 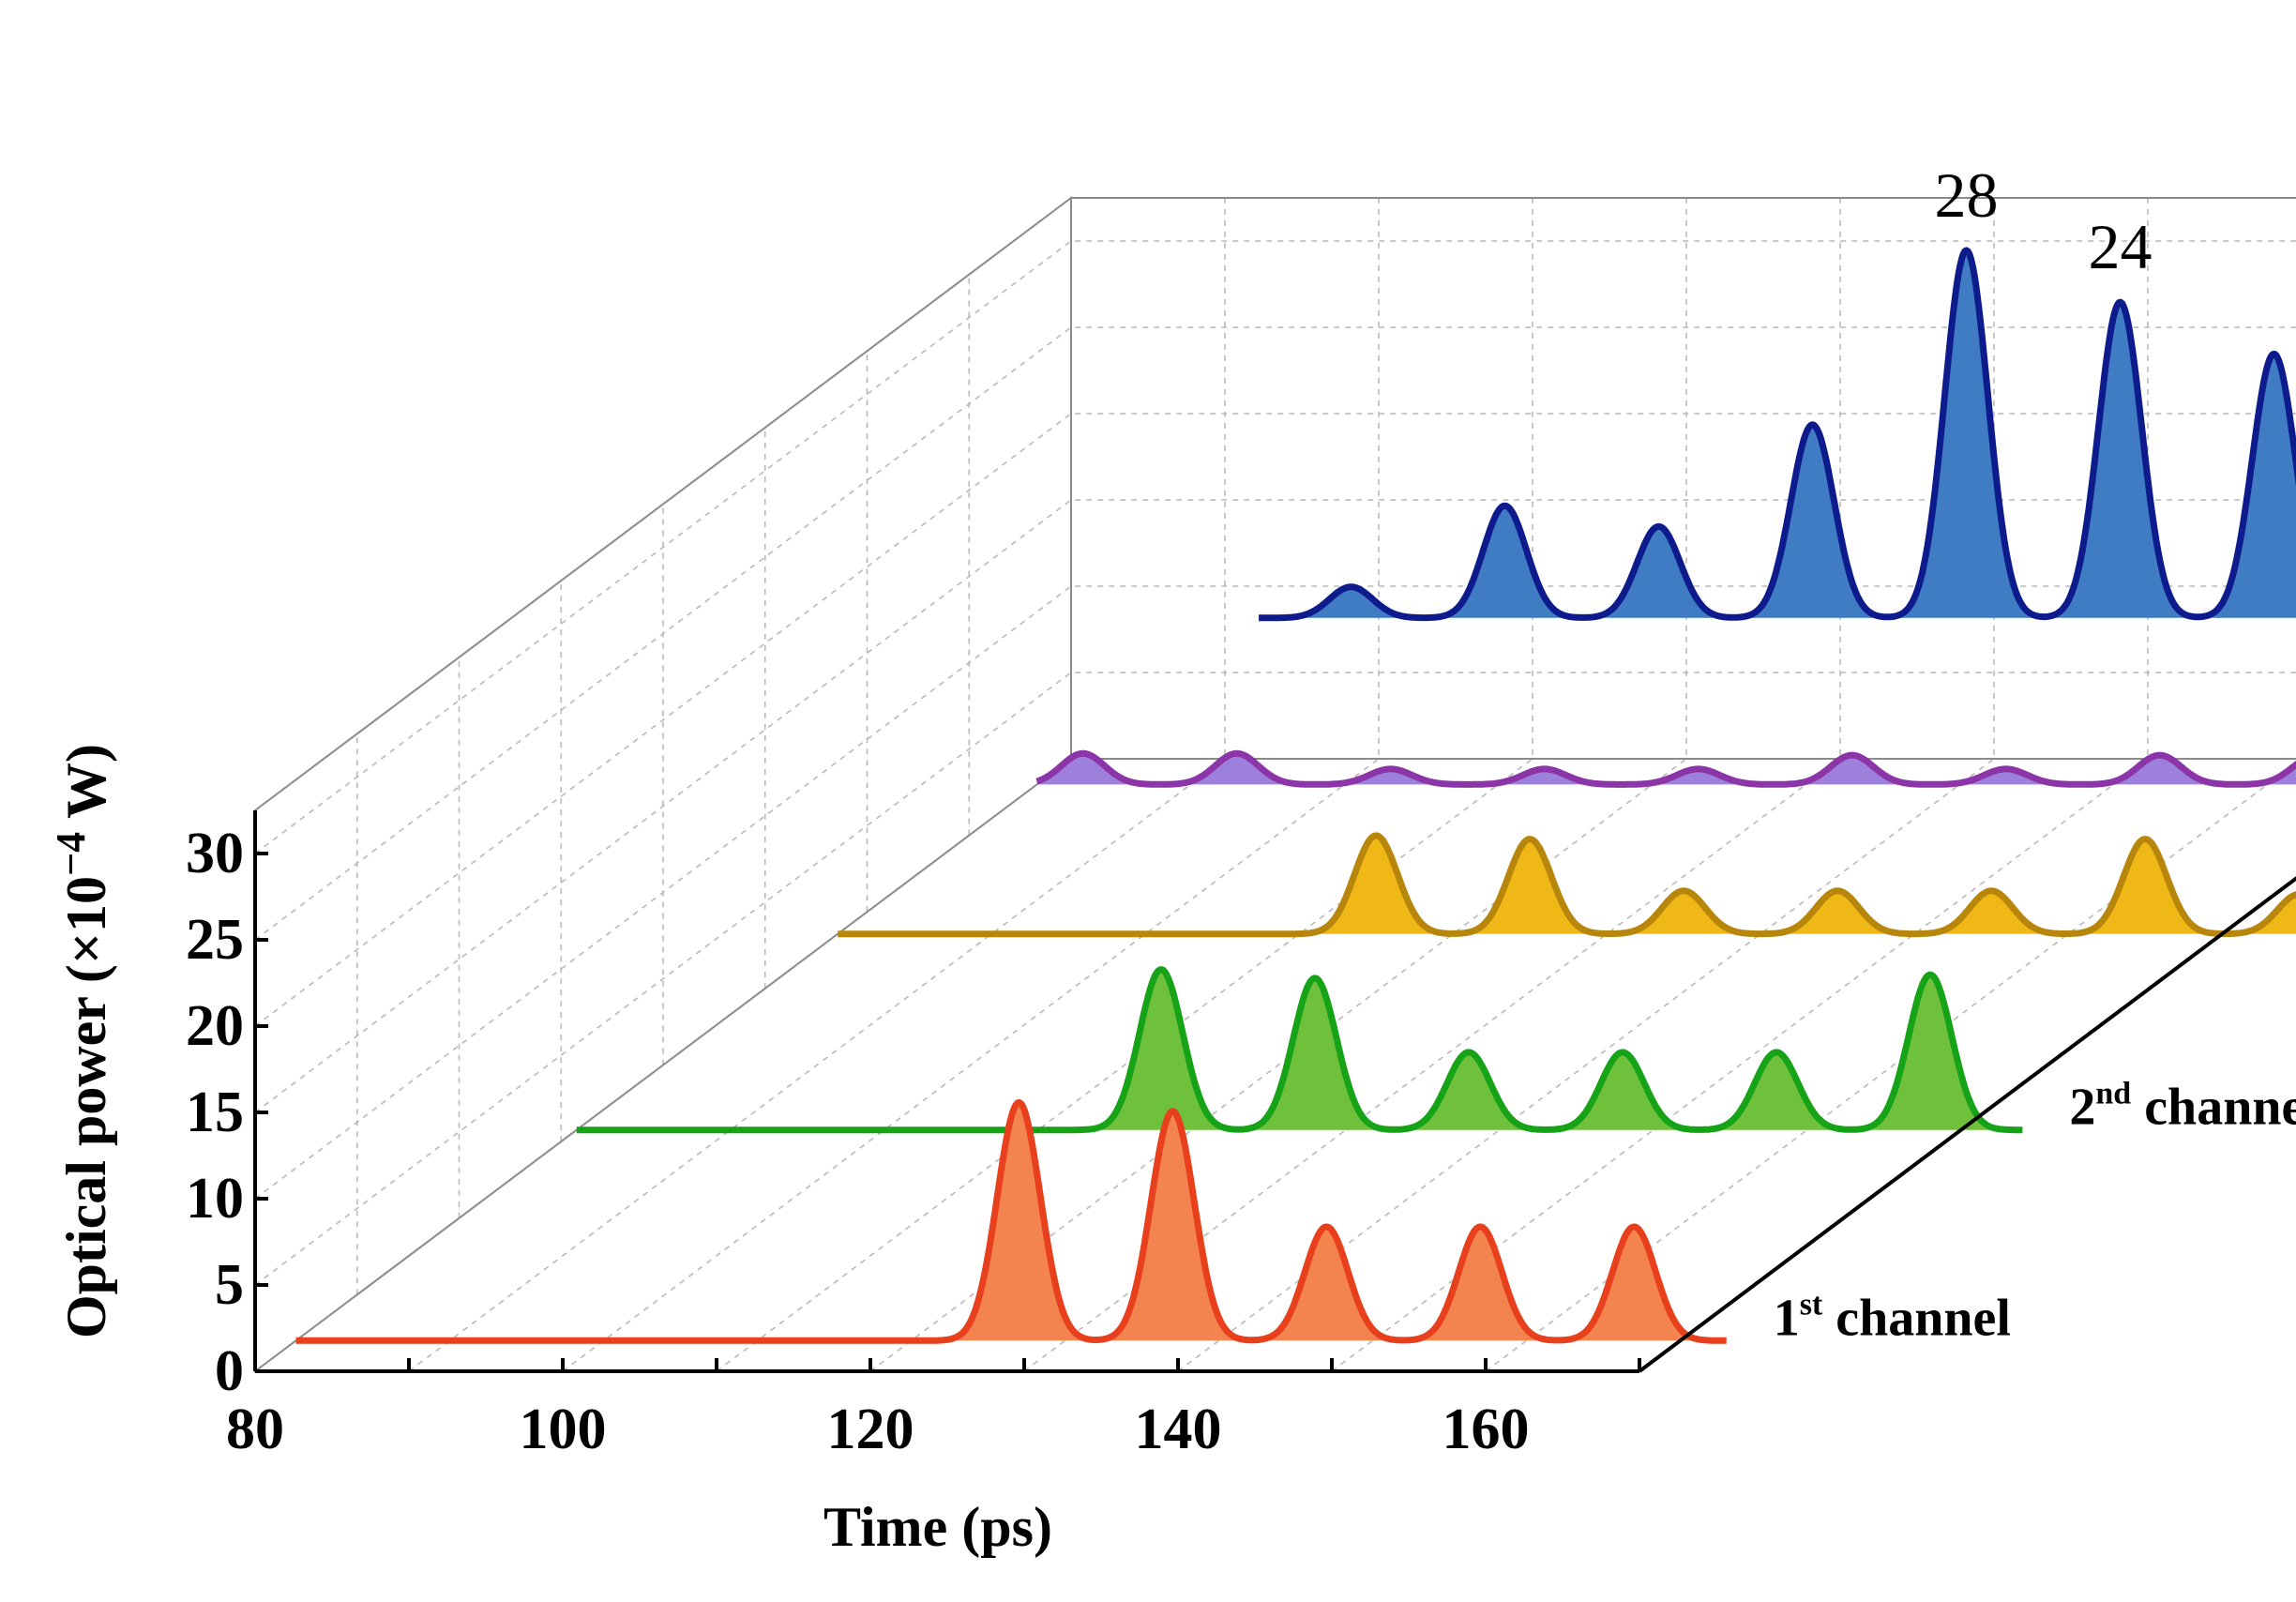 What do you see at coordinates (86, 1107) in the screenshot?
I see `y-axis-title-main: Optical power (×10` at bounding box center [86, 1107].